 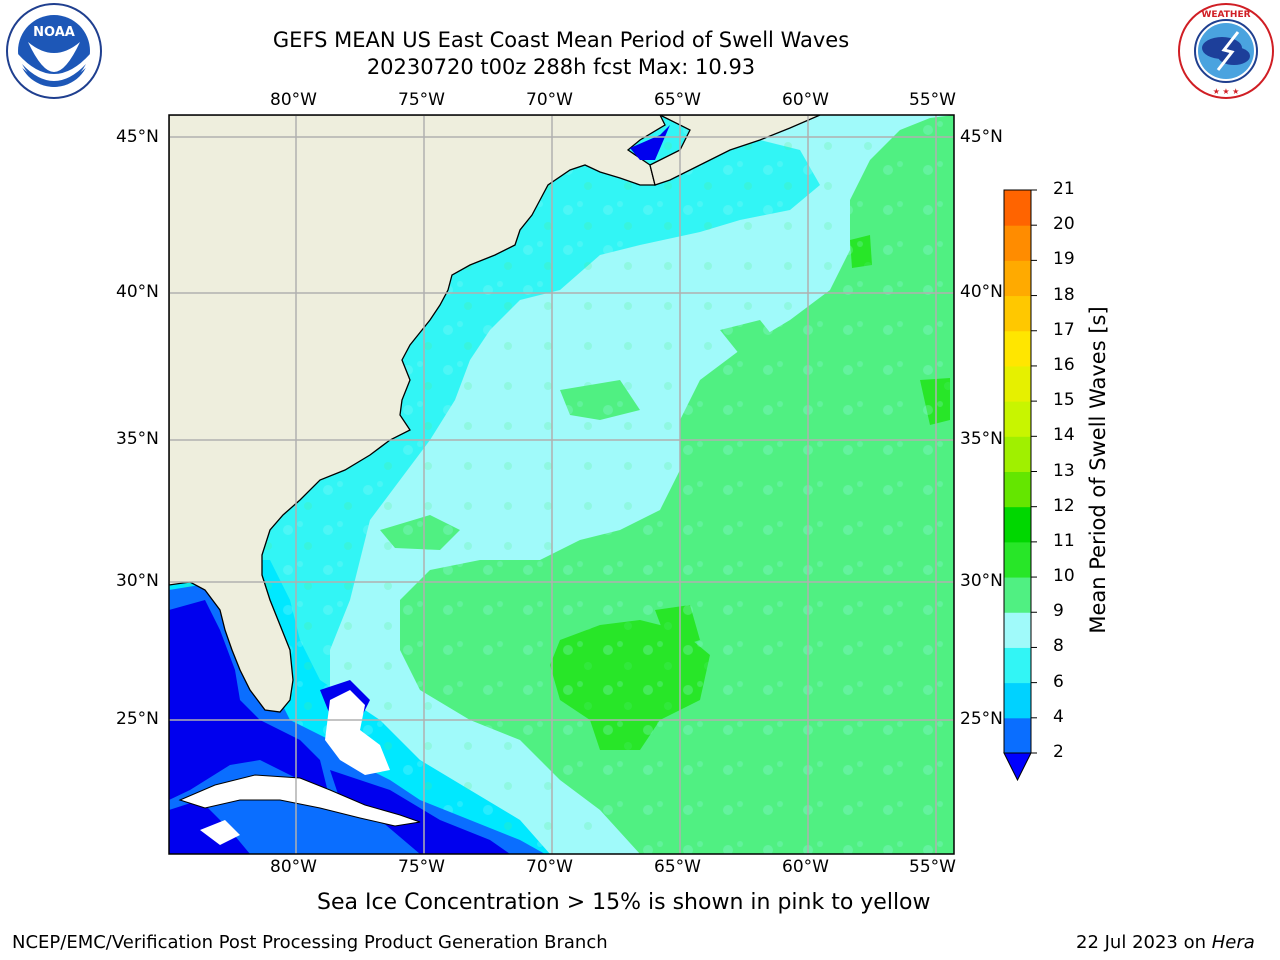 I want to click on noaa-logo-text: NOAA, so click(x=54, y=32).